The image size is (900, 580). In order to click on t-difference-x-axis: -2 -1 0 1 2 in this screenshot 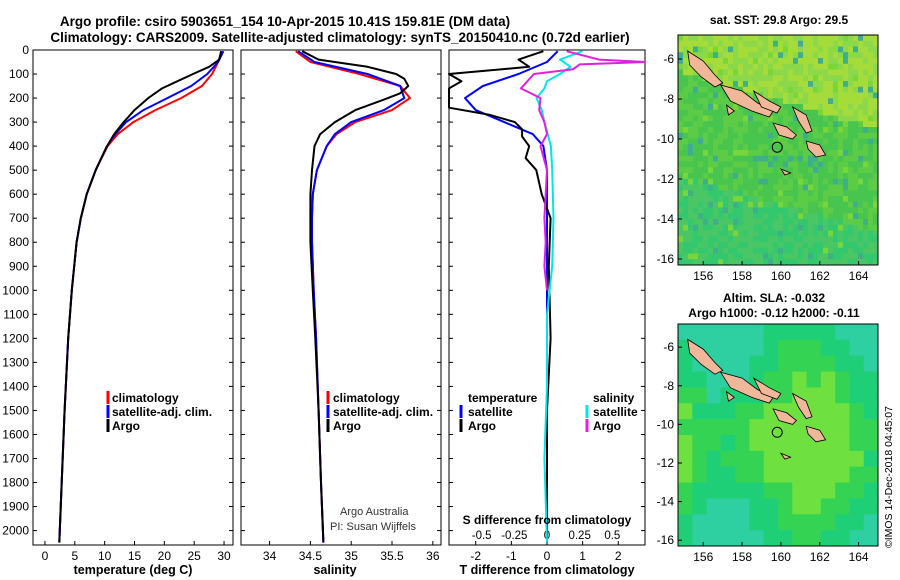, I will do `click(546, 552)`.